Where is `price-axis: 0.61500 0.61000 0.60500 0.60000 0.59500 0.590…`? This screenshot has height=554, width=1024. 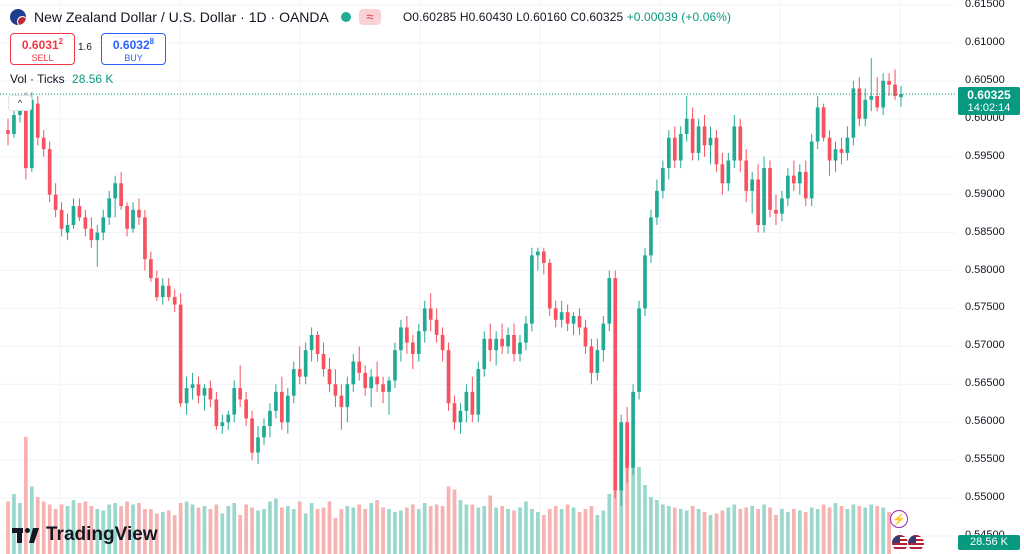
price-axis: 0.61500 0.61000 0.60500 0.60000 0.59500 0.590… is located at coordinates (989, 277).